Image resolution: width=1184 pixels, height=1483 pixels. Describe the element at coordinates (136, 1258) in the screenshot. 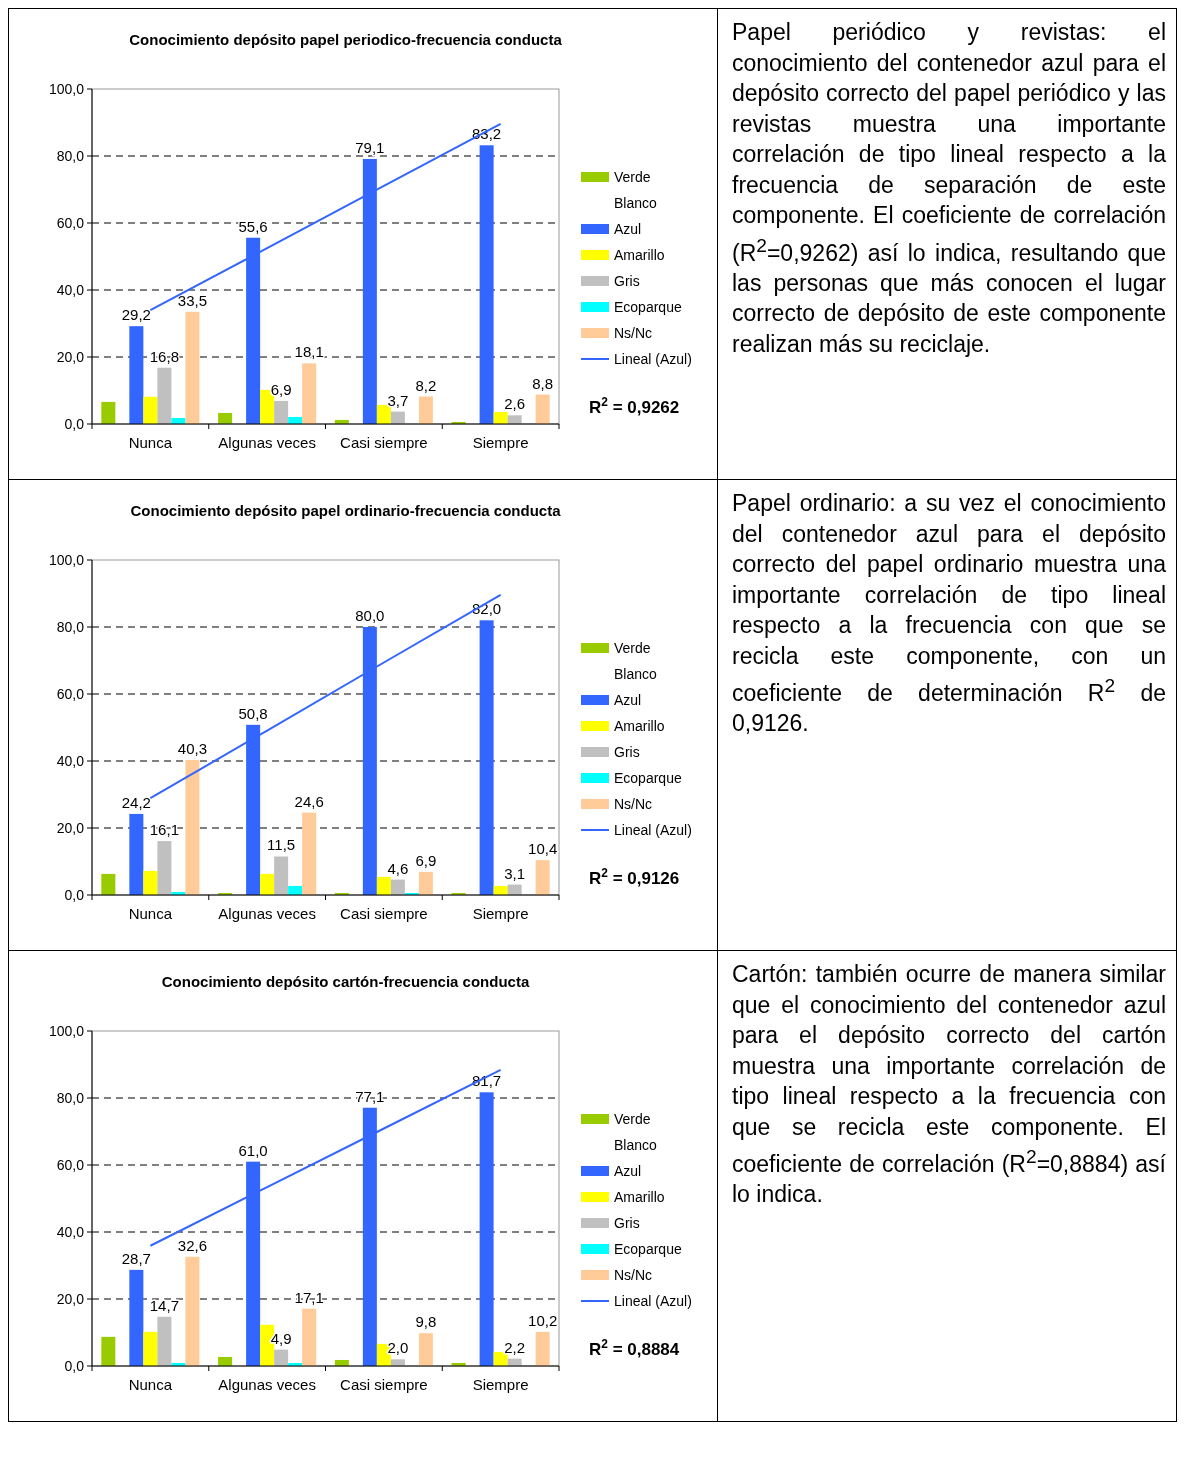

I see `data-label: 28,7` at that location.